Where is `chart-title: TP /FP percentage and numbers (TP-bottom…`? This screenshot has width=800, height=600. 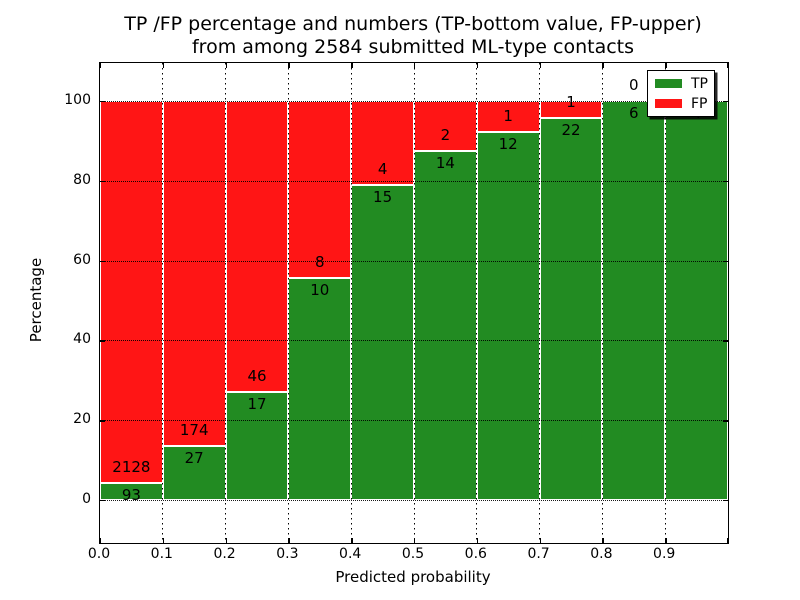 chart-title: TP /FP percentage and numbers (TP-bottom… is located at coordinates (413, 36).